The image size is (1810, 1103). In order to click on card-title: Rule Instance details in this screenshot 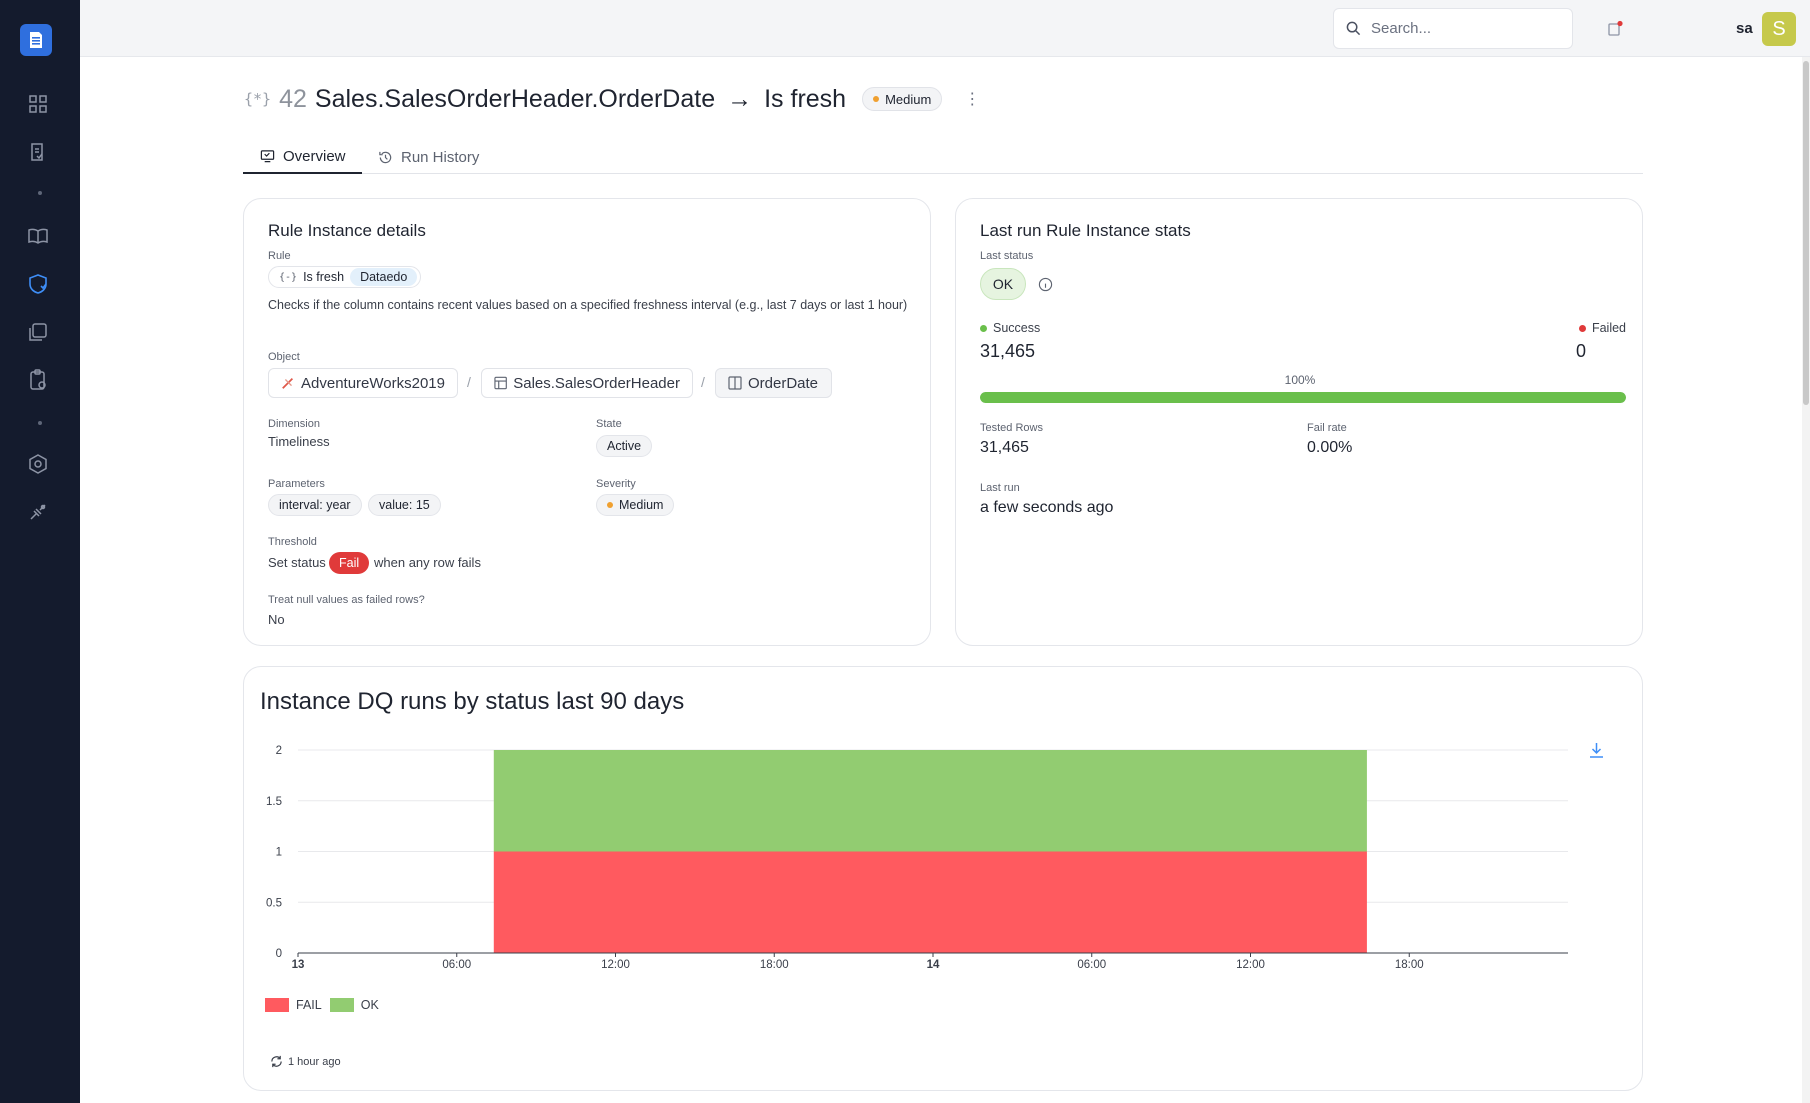, I will do `click(347, 230)`.